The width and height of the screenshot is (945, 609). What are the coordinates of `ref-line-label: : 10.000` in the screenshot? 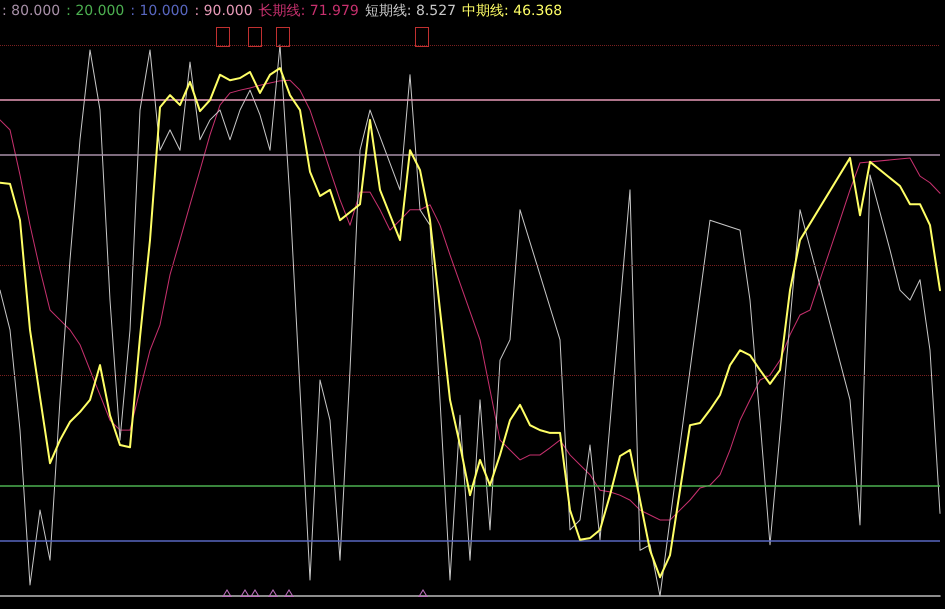 It's located at (159, 11).